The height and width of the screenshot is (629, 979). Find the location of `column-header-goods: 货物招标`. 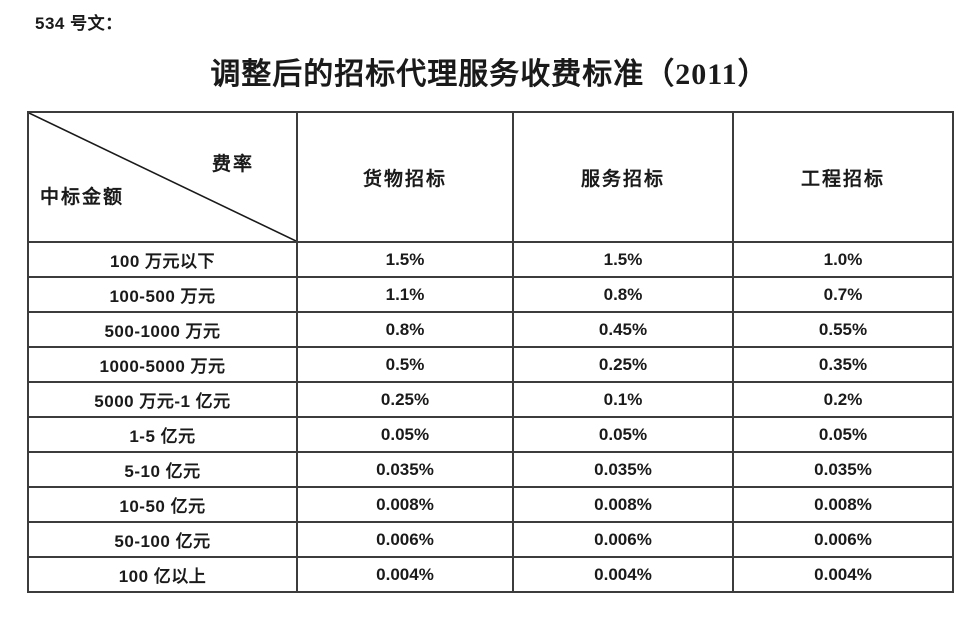

column-header-goods: 货物招标 is located at coordinates (405, 177).